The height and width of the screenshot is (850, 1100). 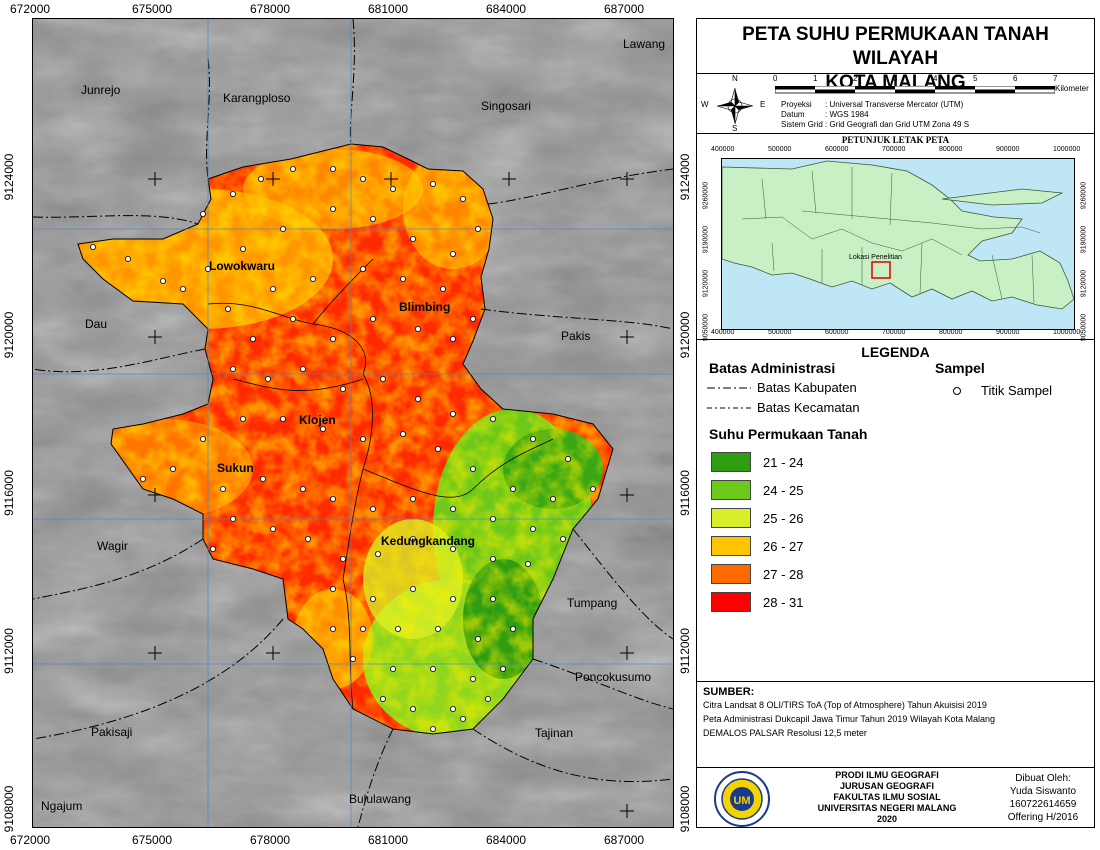 What do you see at coordinates (685, 335) in the screenshot?
I see `northing-label-right: 9120000` at bounding box center [685, 335].